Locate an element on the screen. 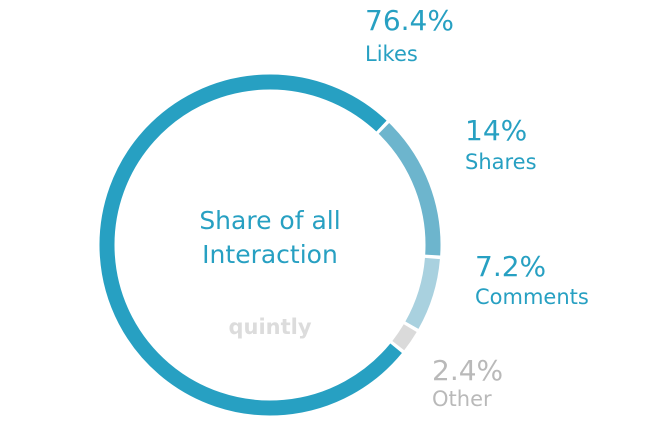  value-label: 76.4% is located at coordinates (409, 20).